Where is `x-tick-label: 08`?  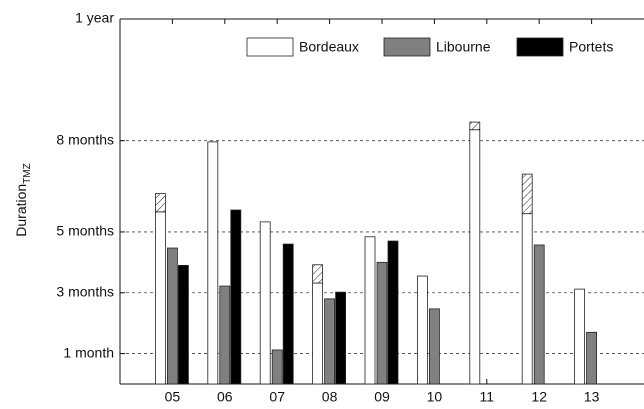 x-tick-label: 08 is located at coordinates (330, 397).